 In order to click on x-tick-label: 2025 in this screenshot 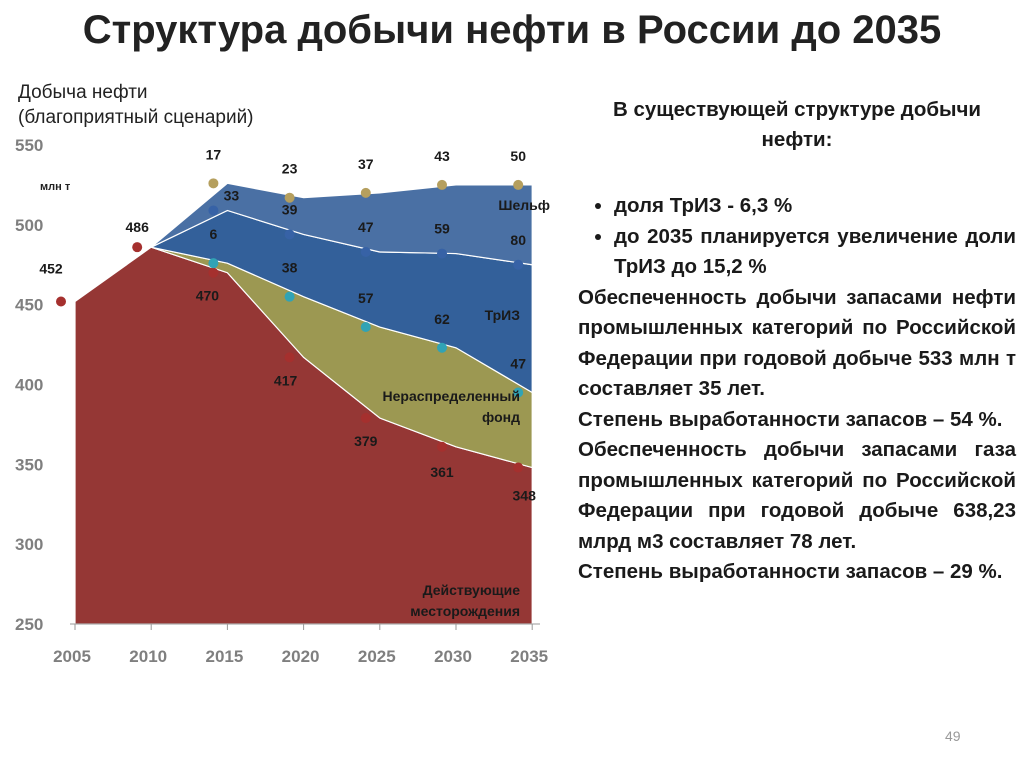, I will do `click(377, 656)`.